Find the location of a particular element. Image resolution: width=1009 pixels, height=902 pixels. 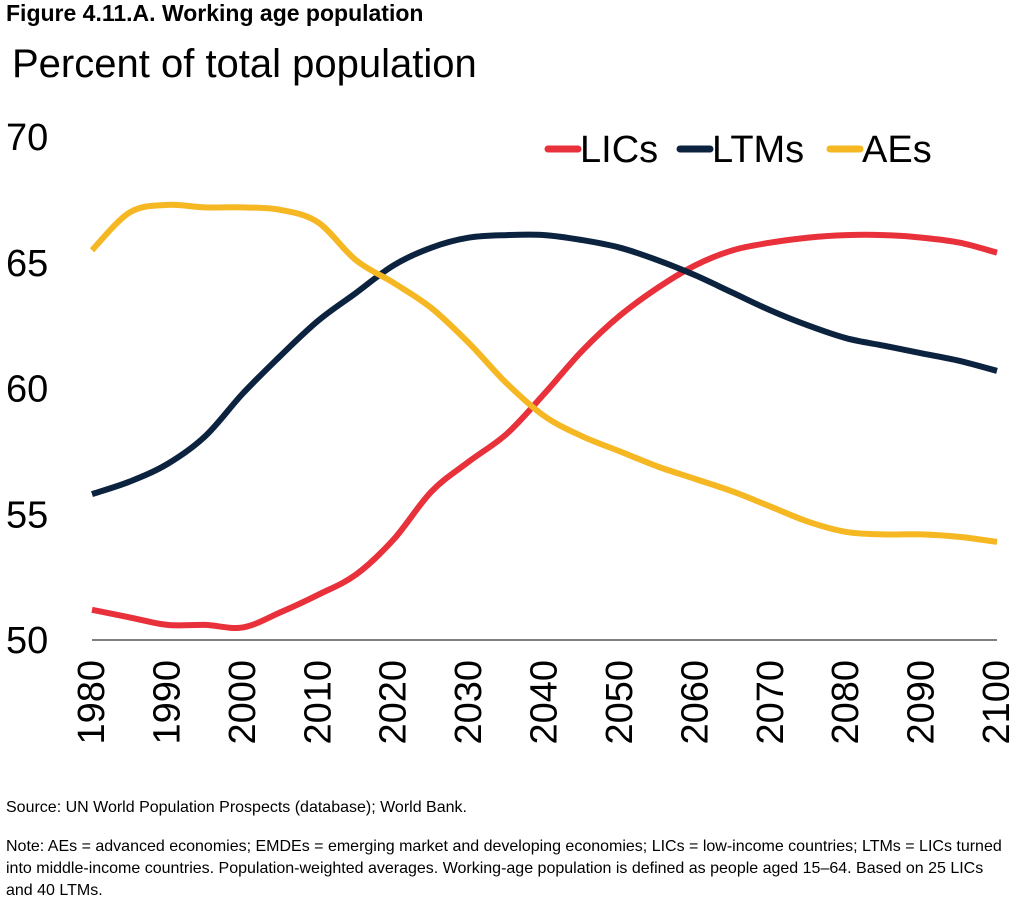

y-tick-label: 55 is located at coordinates (27, 515).